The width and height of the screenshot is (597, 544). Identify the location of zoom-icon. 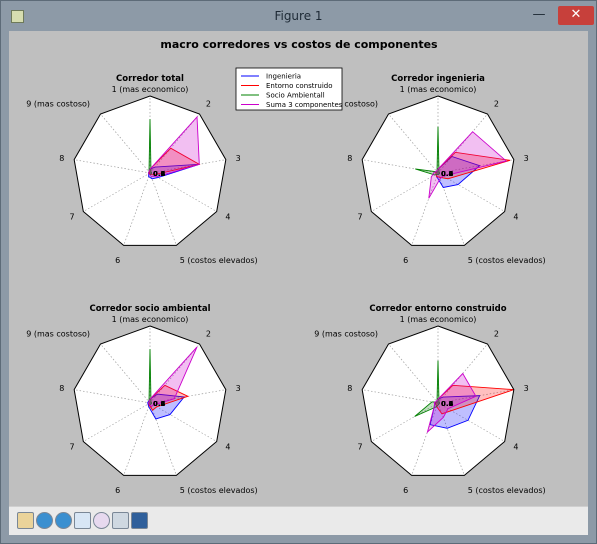
(101, 520).